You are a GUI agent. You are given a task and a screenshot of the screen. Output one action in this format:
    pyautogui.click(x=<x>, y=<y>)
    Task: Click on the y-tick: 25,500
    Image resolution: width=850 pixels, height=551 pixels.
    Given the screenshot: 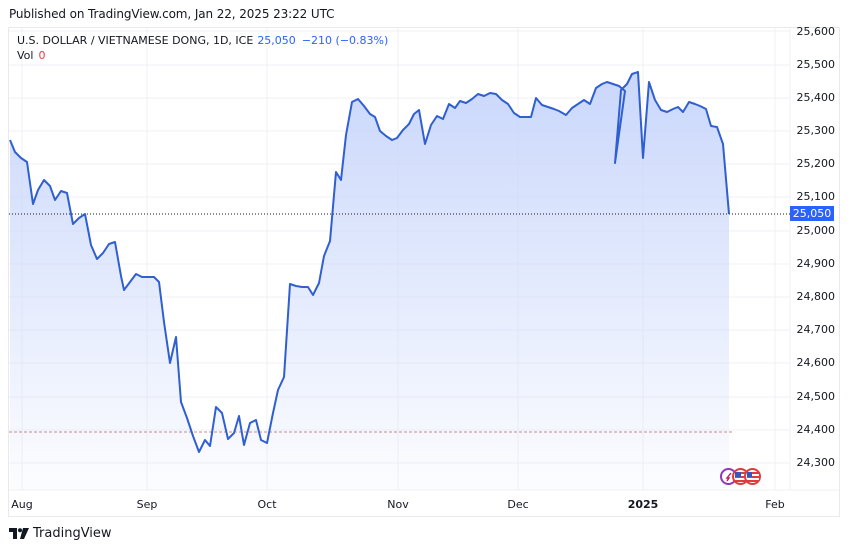 What is the action you would take?
    pyautogui.click(x=816, y=64)
    